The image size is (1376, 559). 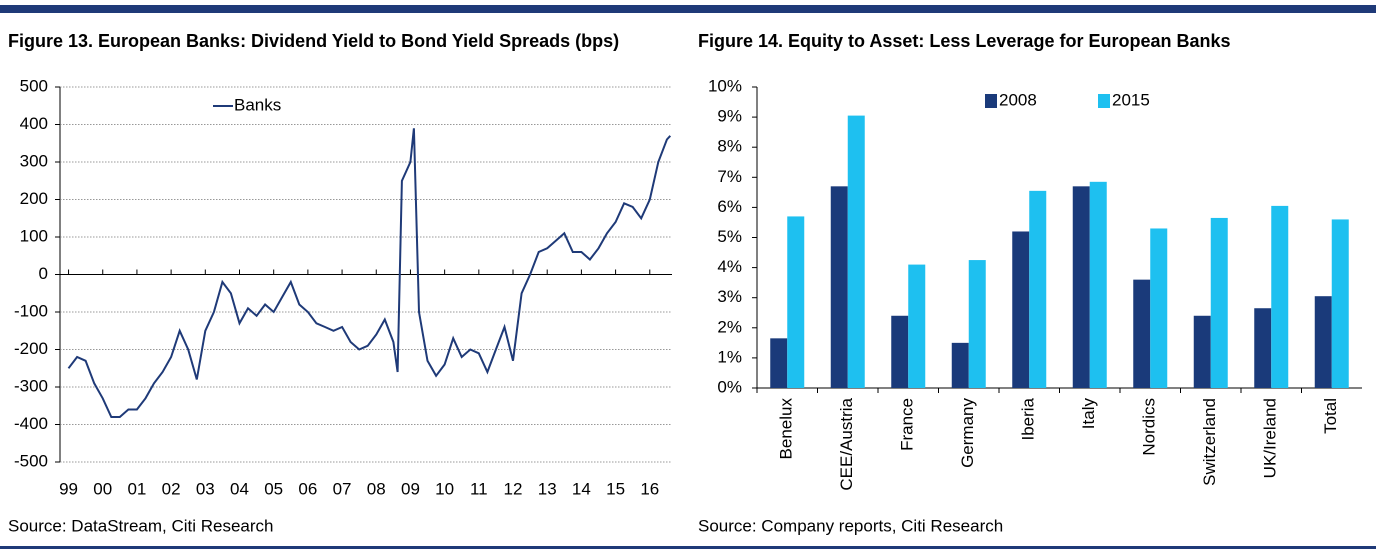 I want to click on x-tick-label: 04, so click(x=239, y=488).